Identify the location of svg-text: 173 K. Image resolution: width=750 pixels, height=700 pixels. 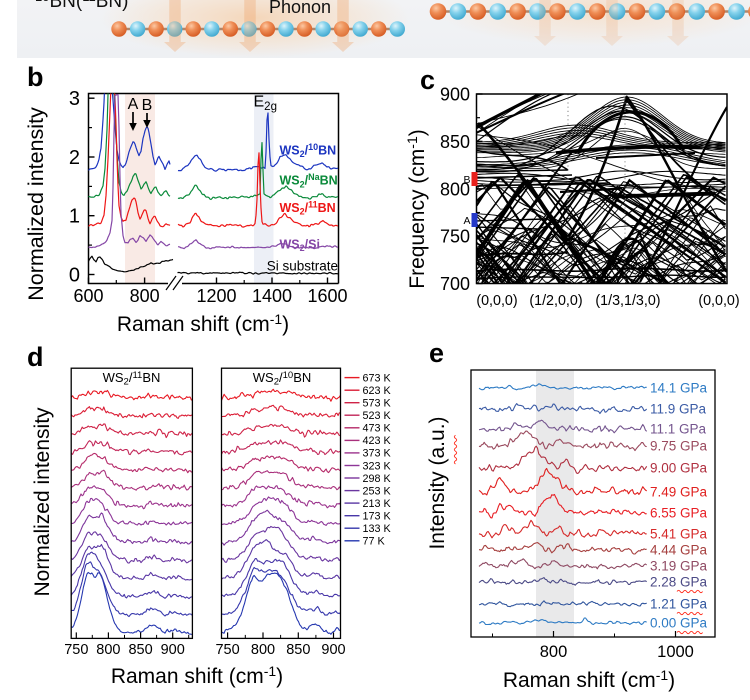
(377, 517).